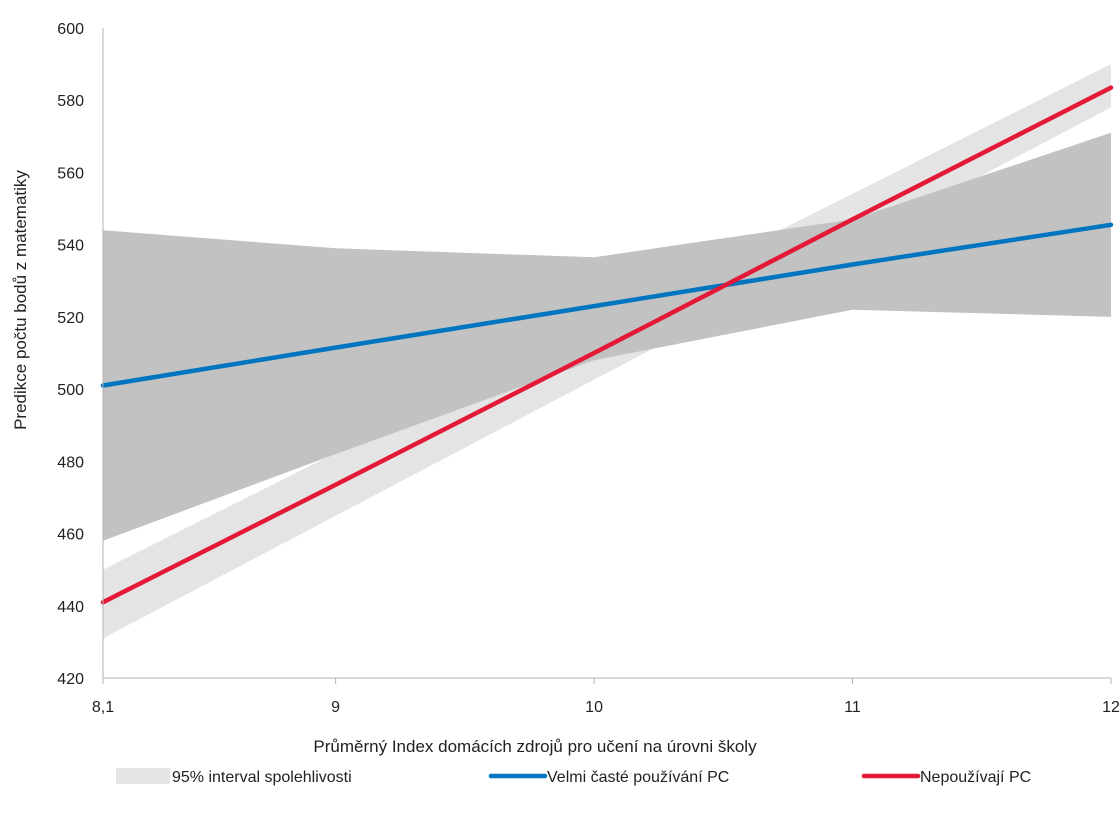 The height and width of the screenshot is (813, 1120). What do you see at coordinates (638, 777) in the screenshot?
I see `legend-label: Velmi časté používání PC` at bounding box center [638, 777].